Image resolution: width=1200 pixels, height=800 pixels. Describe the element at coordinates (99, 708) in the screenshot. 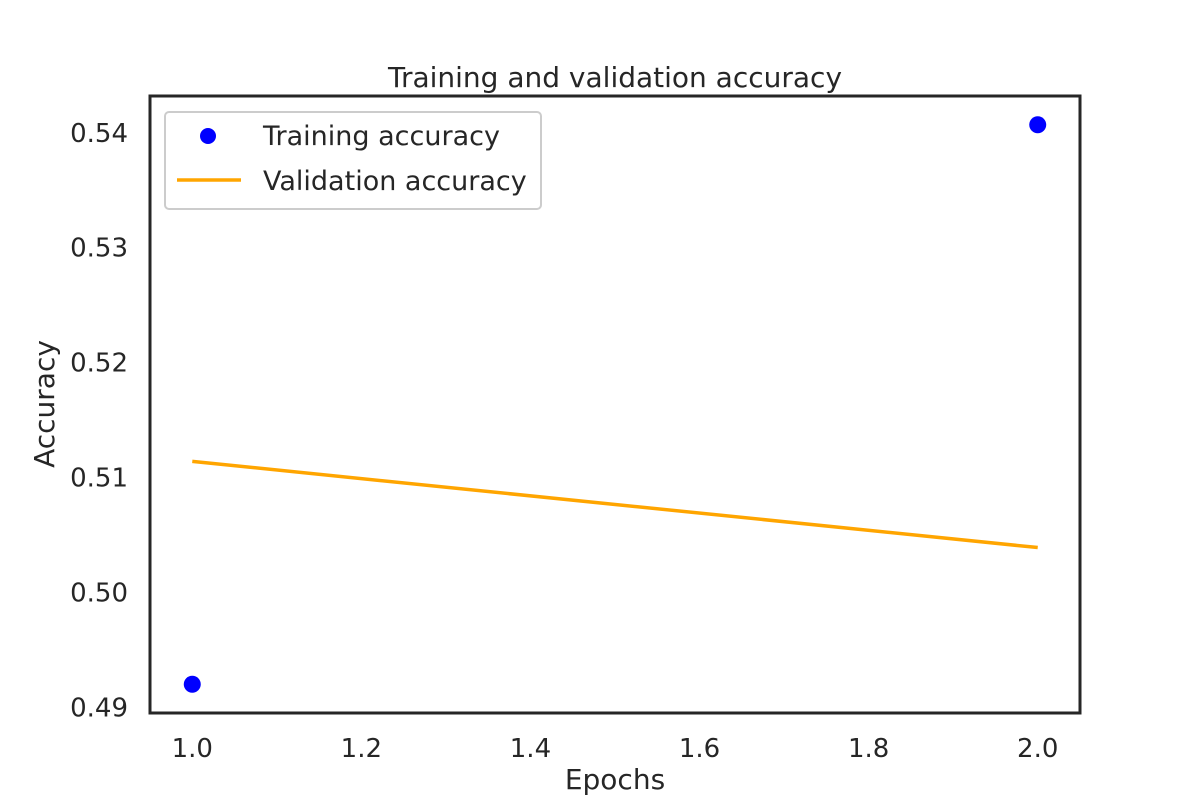

I see `y-tick-label: 0.49` at that location.